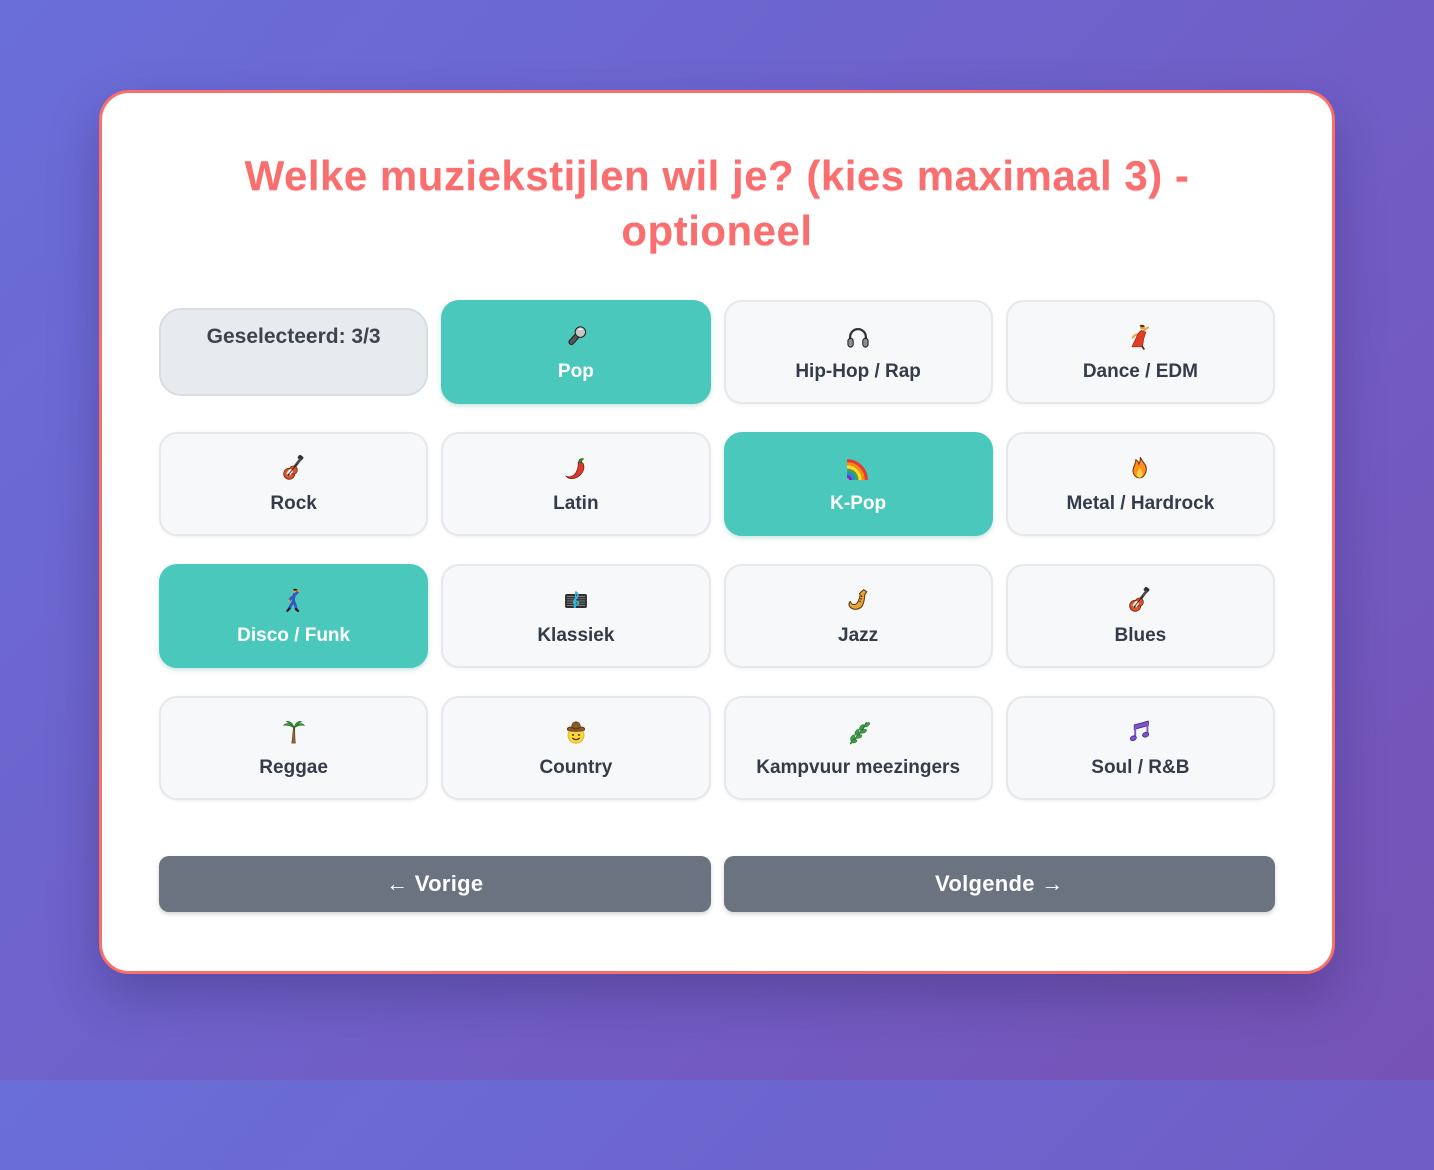  I want to click on man-dancing-icon, so click(294, 601).